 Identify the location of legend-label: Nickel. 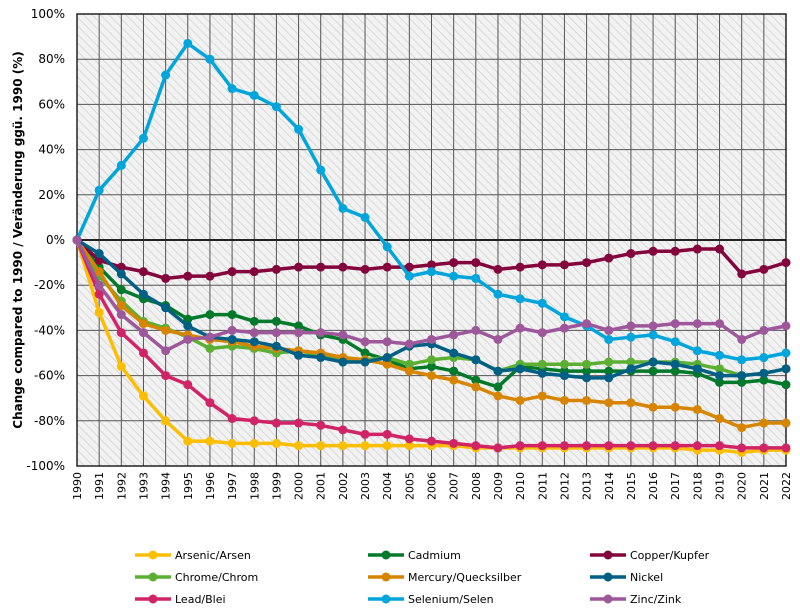
(646, 577).